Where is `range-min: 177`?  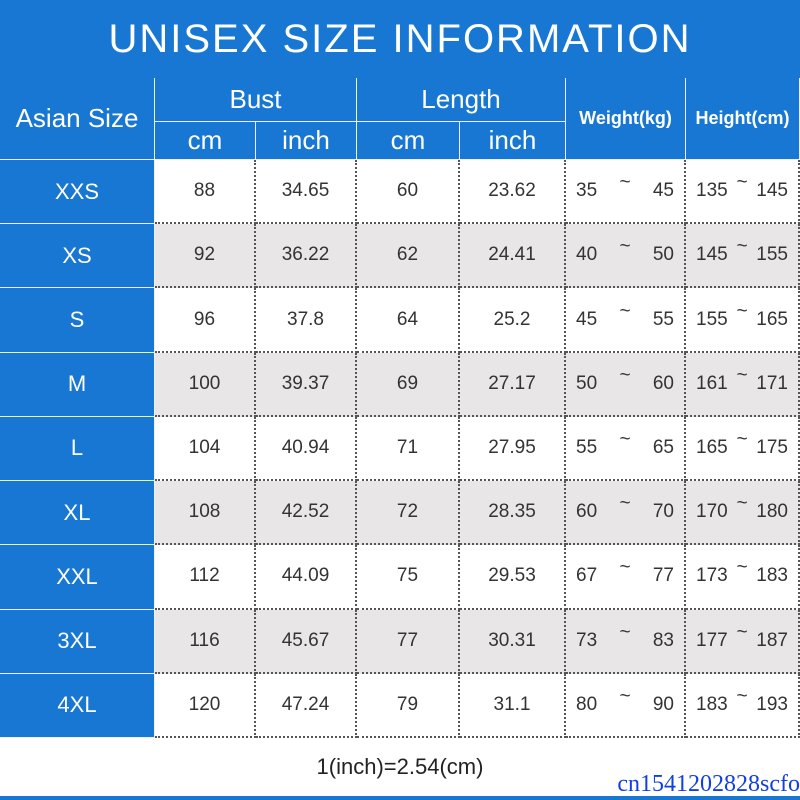
range-min: 177 is located at coordinates (712, 640).